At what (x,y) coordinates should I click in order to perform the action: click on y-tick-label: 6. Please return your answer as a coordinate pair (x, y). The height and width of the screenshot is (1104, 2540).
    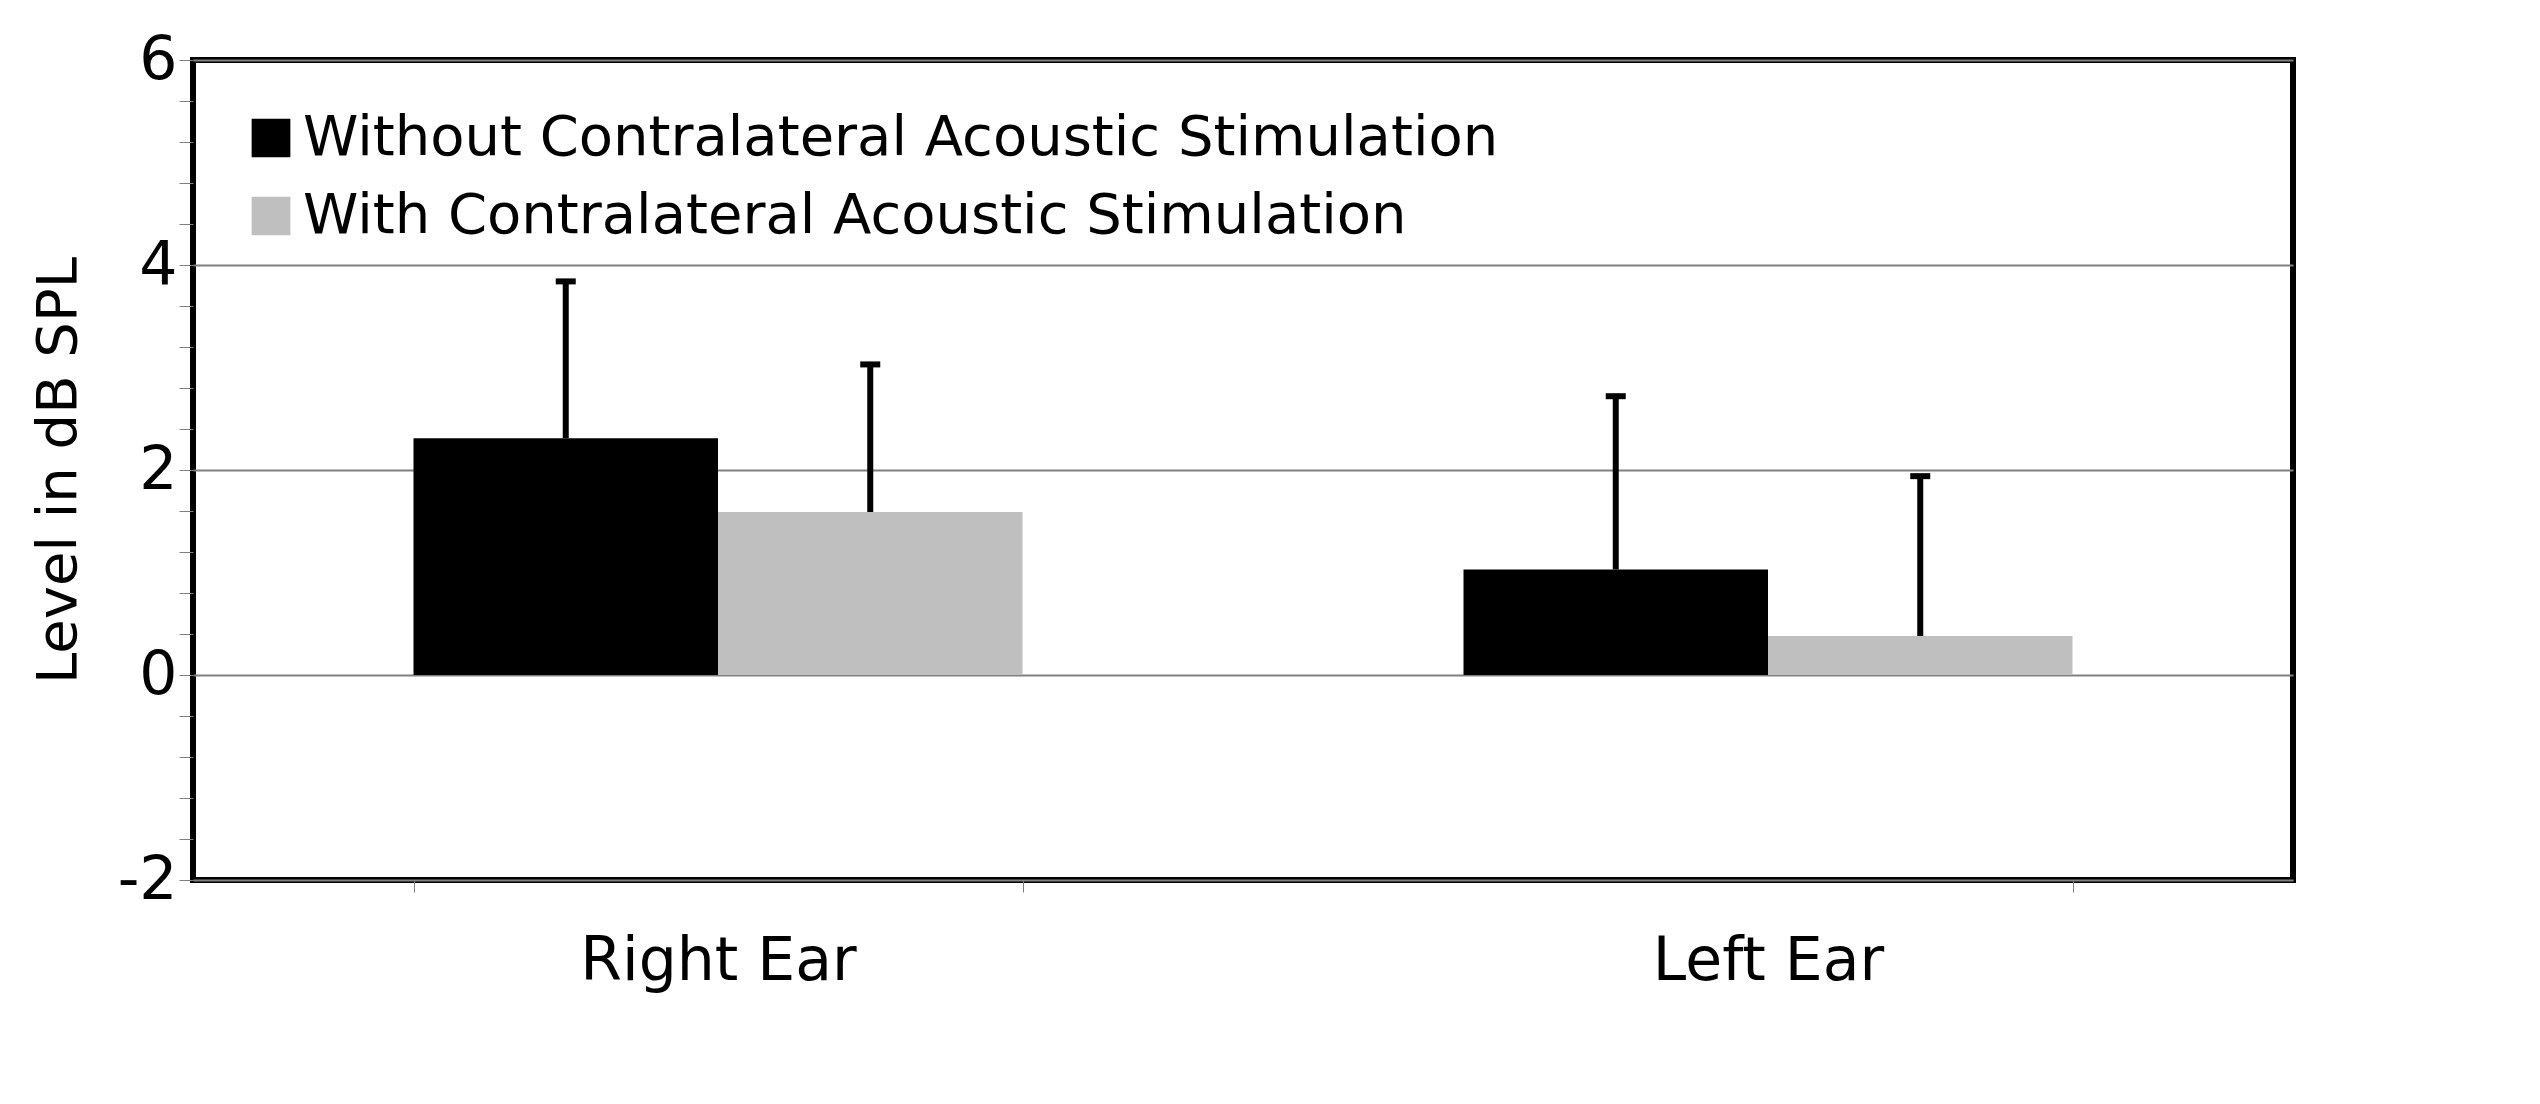
    Looking at the image, I should click on (158, 57).